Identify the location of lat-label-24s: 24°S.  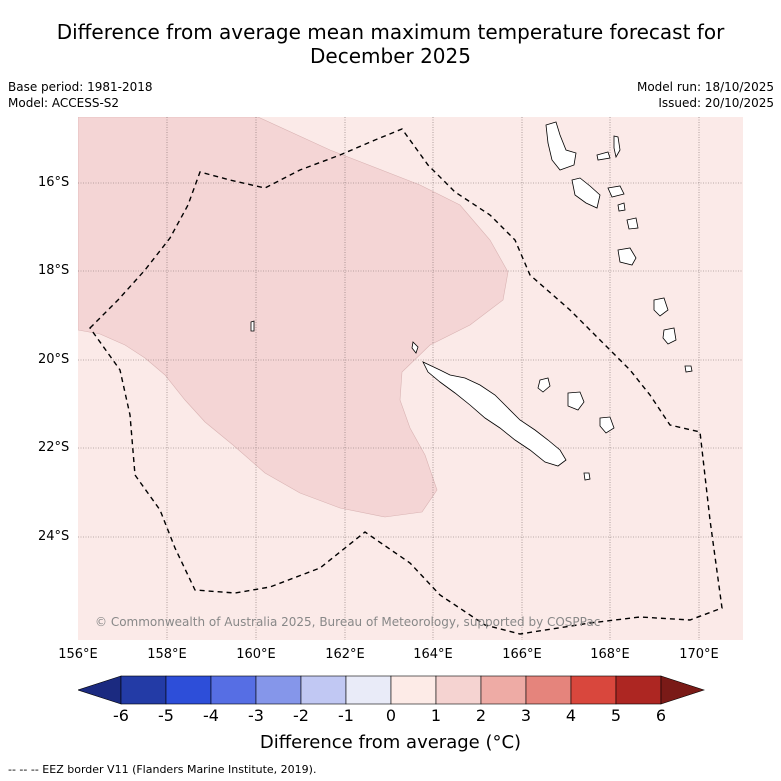
(54, 536).